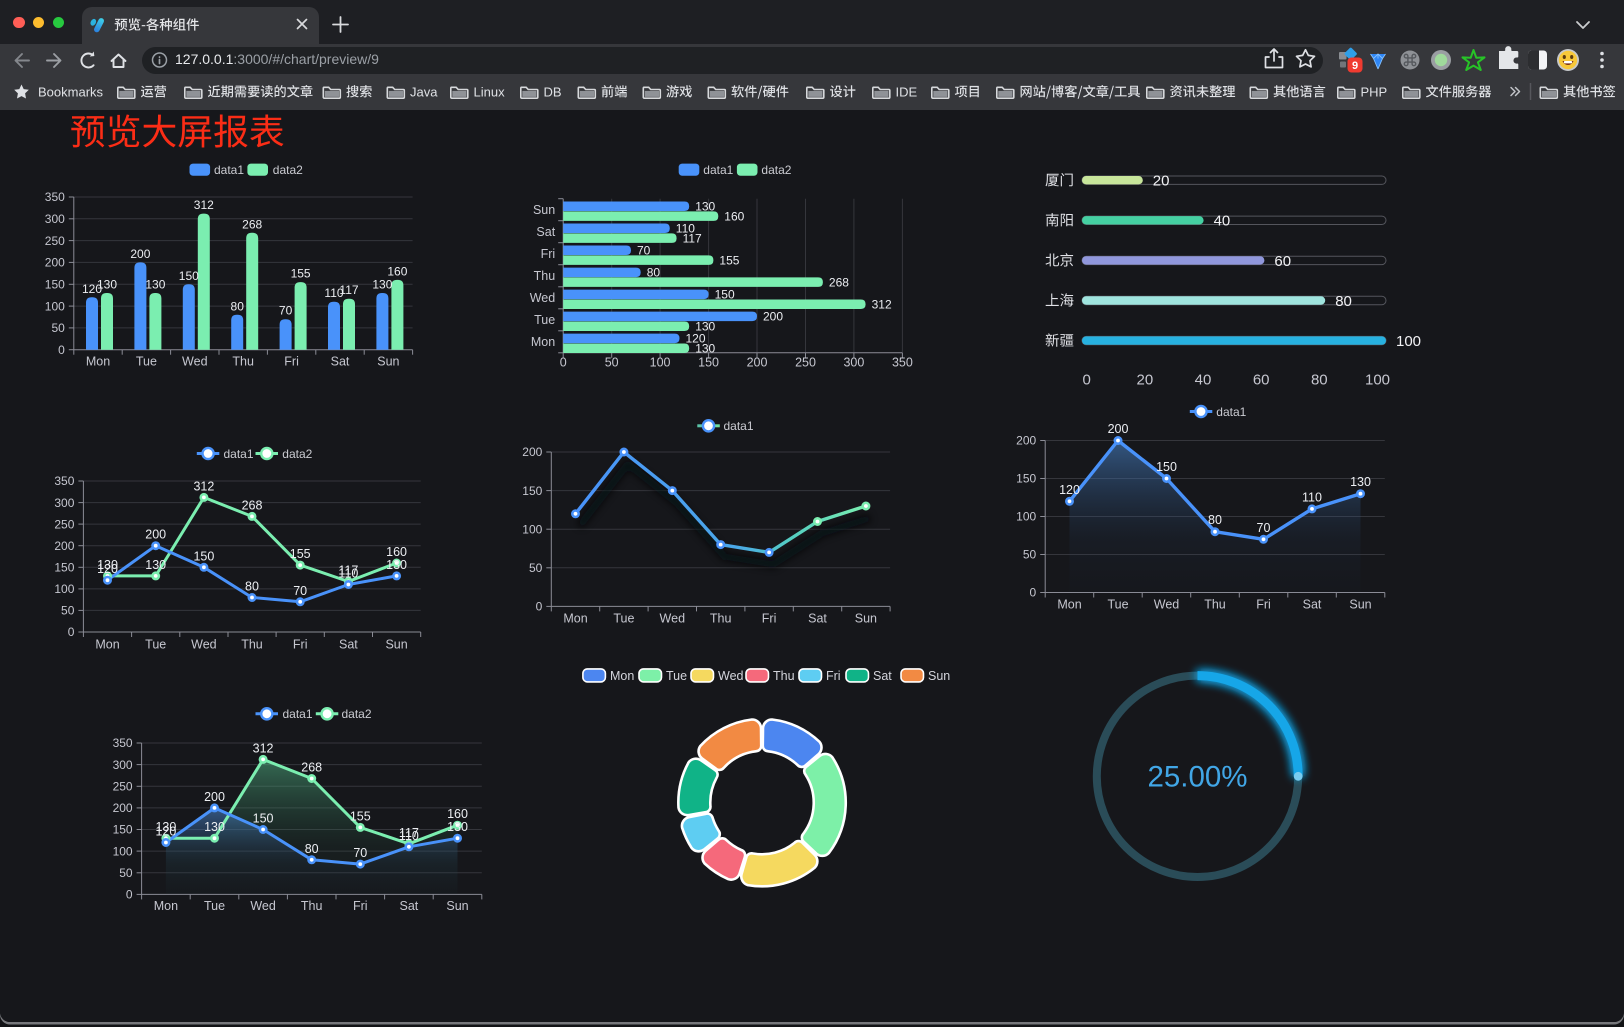 This screenshot has height=1027, width=1624. Describe the element at coordinates (1203, 380) in the screenshot. I see `svg-text: 40` at that location.